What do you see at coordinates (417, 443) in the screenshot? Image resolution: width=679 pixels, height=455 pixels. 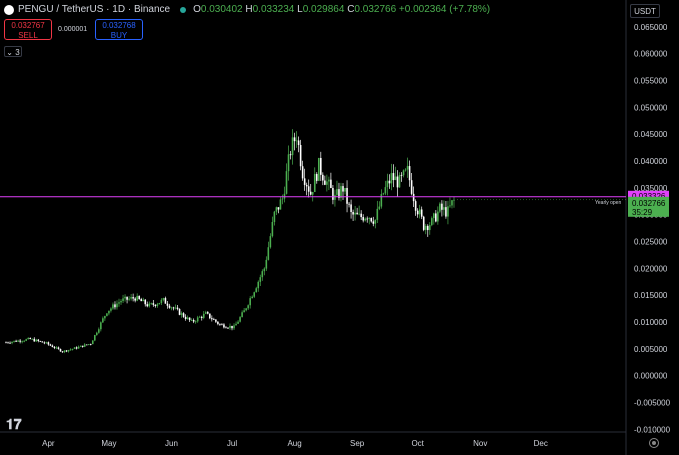 I see `x-tick-label: Oct` at bounding box center [417, 443].